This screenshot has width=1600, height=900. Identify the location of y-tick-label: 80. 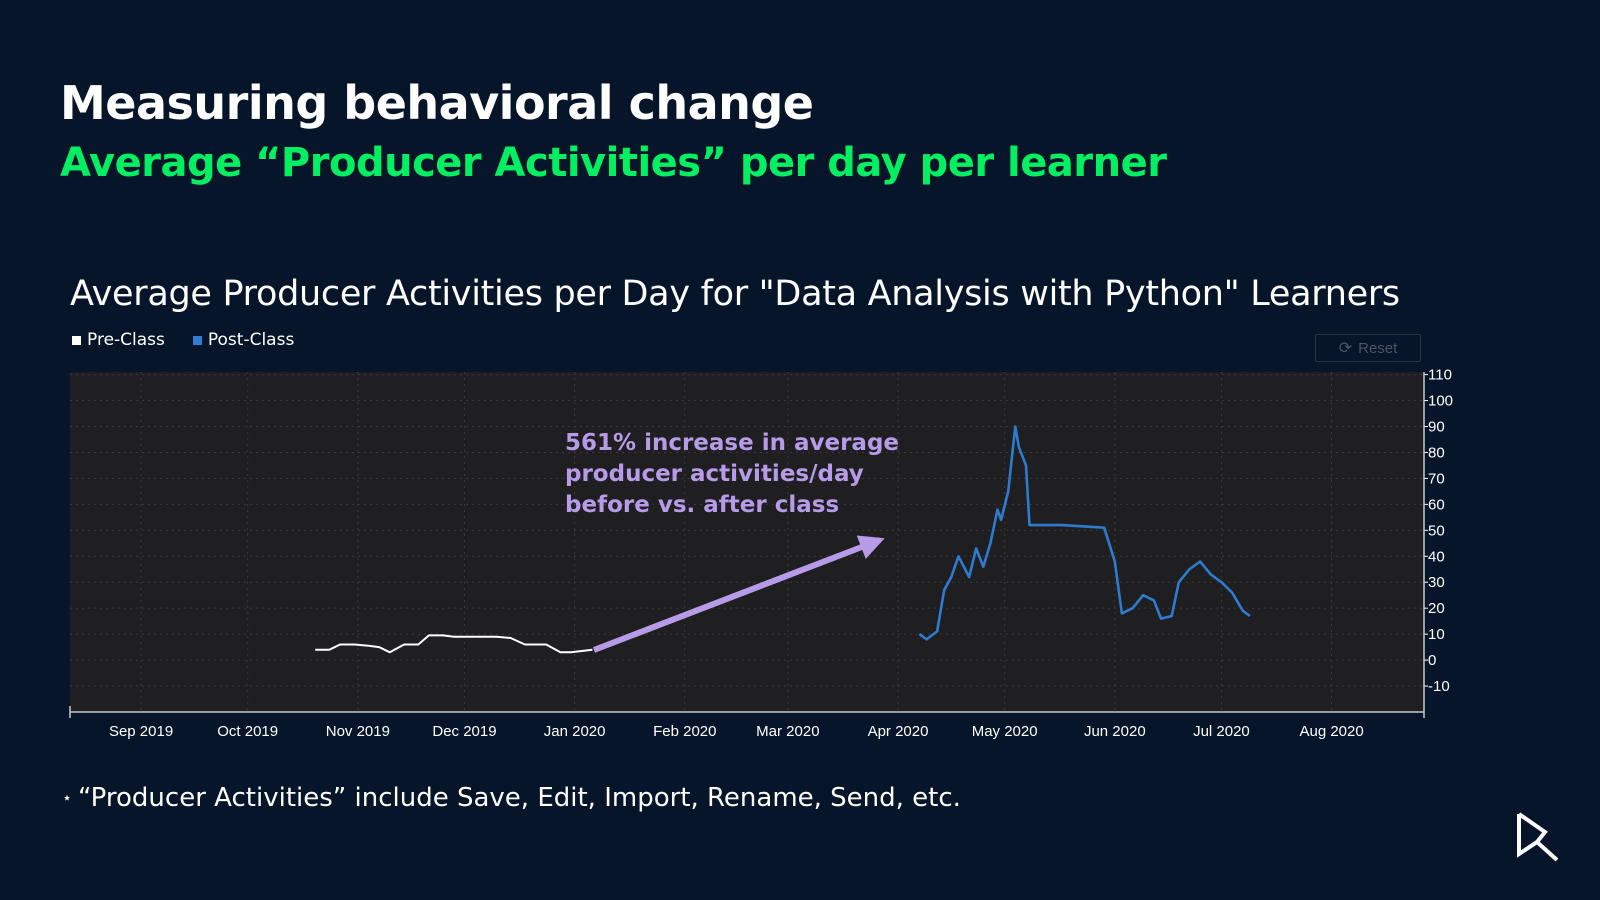
(1436, 452).